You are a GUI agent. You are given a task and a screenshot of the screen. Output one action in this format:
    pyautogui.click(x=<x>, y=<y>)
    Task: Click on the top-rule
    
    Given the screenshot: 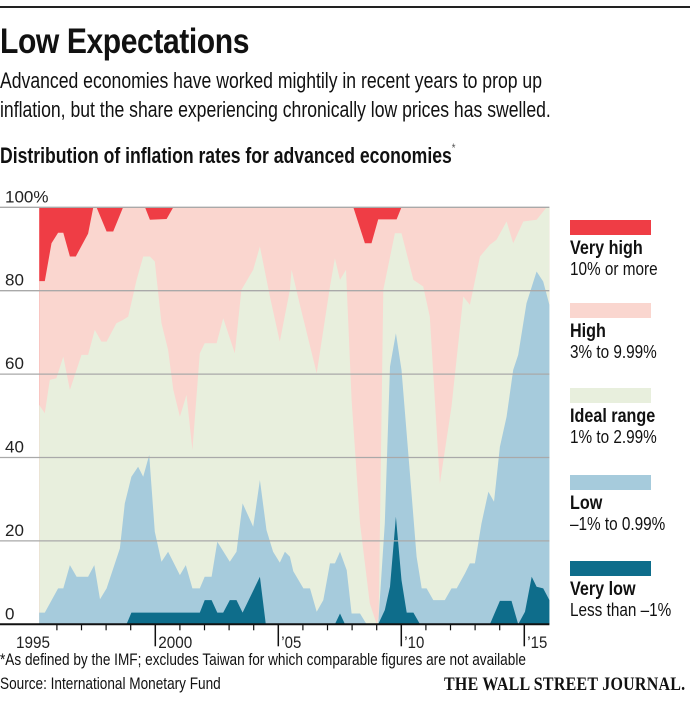 What is the action you would take?
    pyautogui.click(x=345, y=7)
    